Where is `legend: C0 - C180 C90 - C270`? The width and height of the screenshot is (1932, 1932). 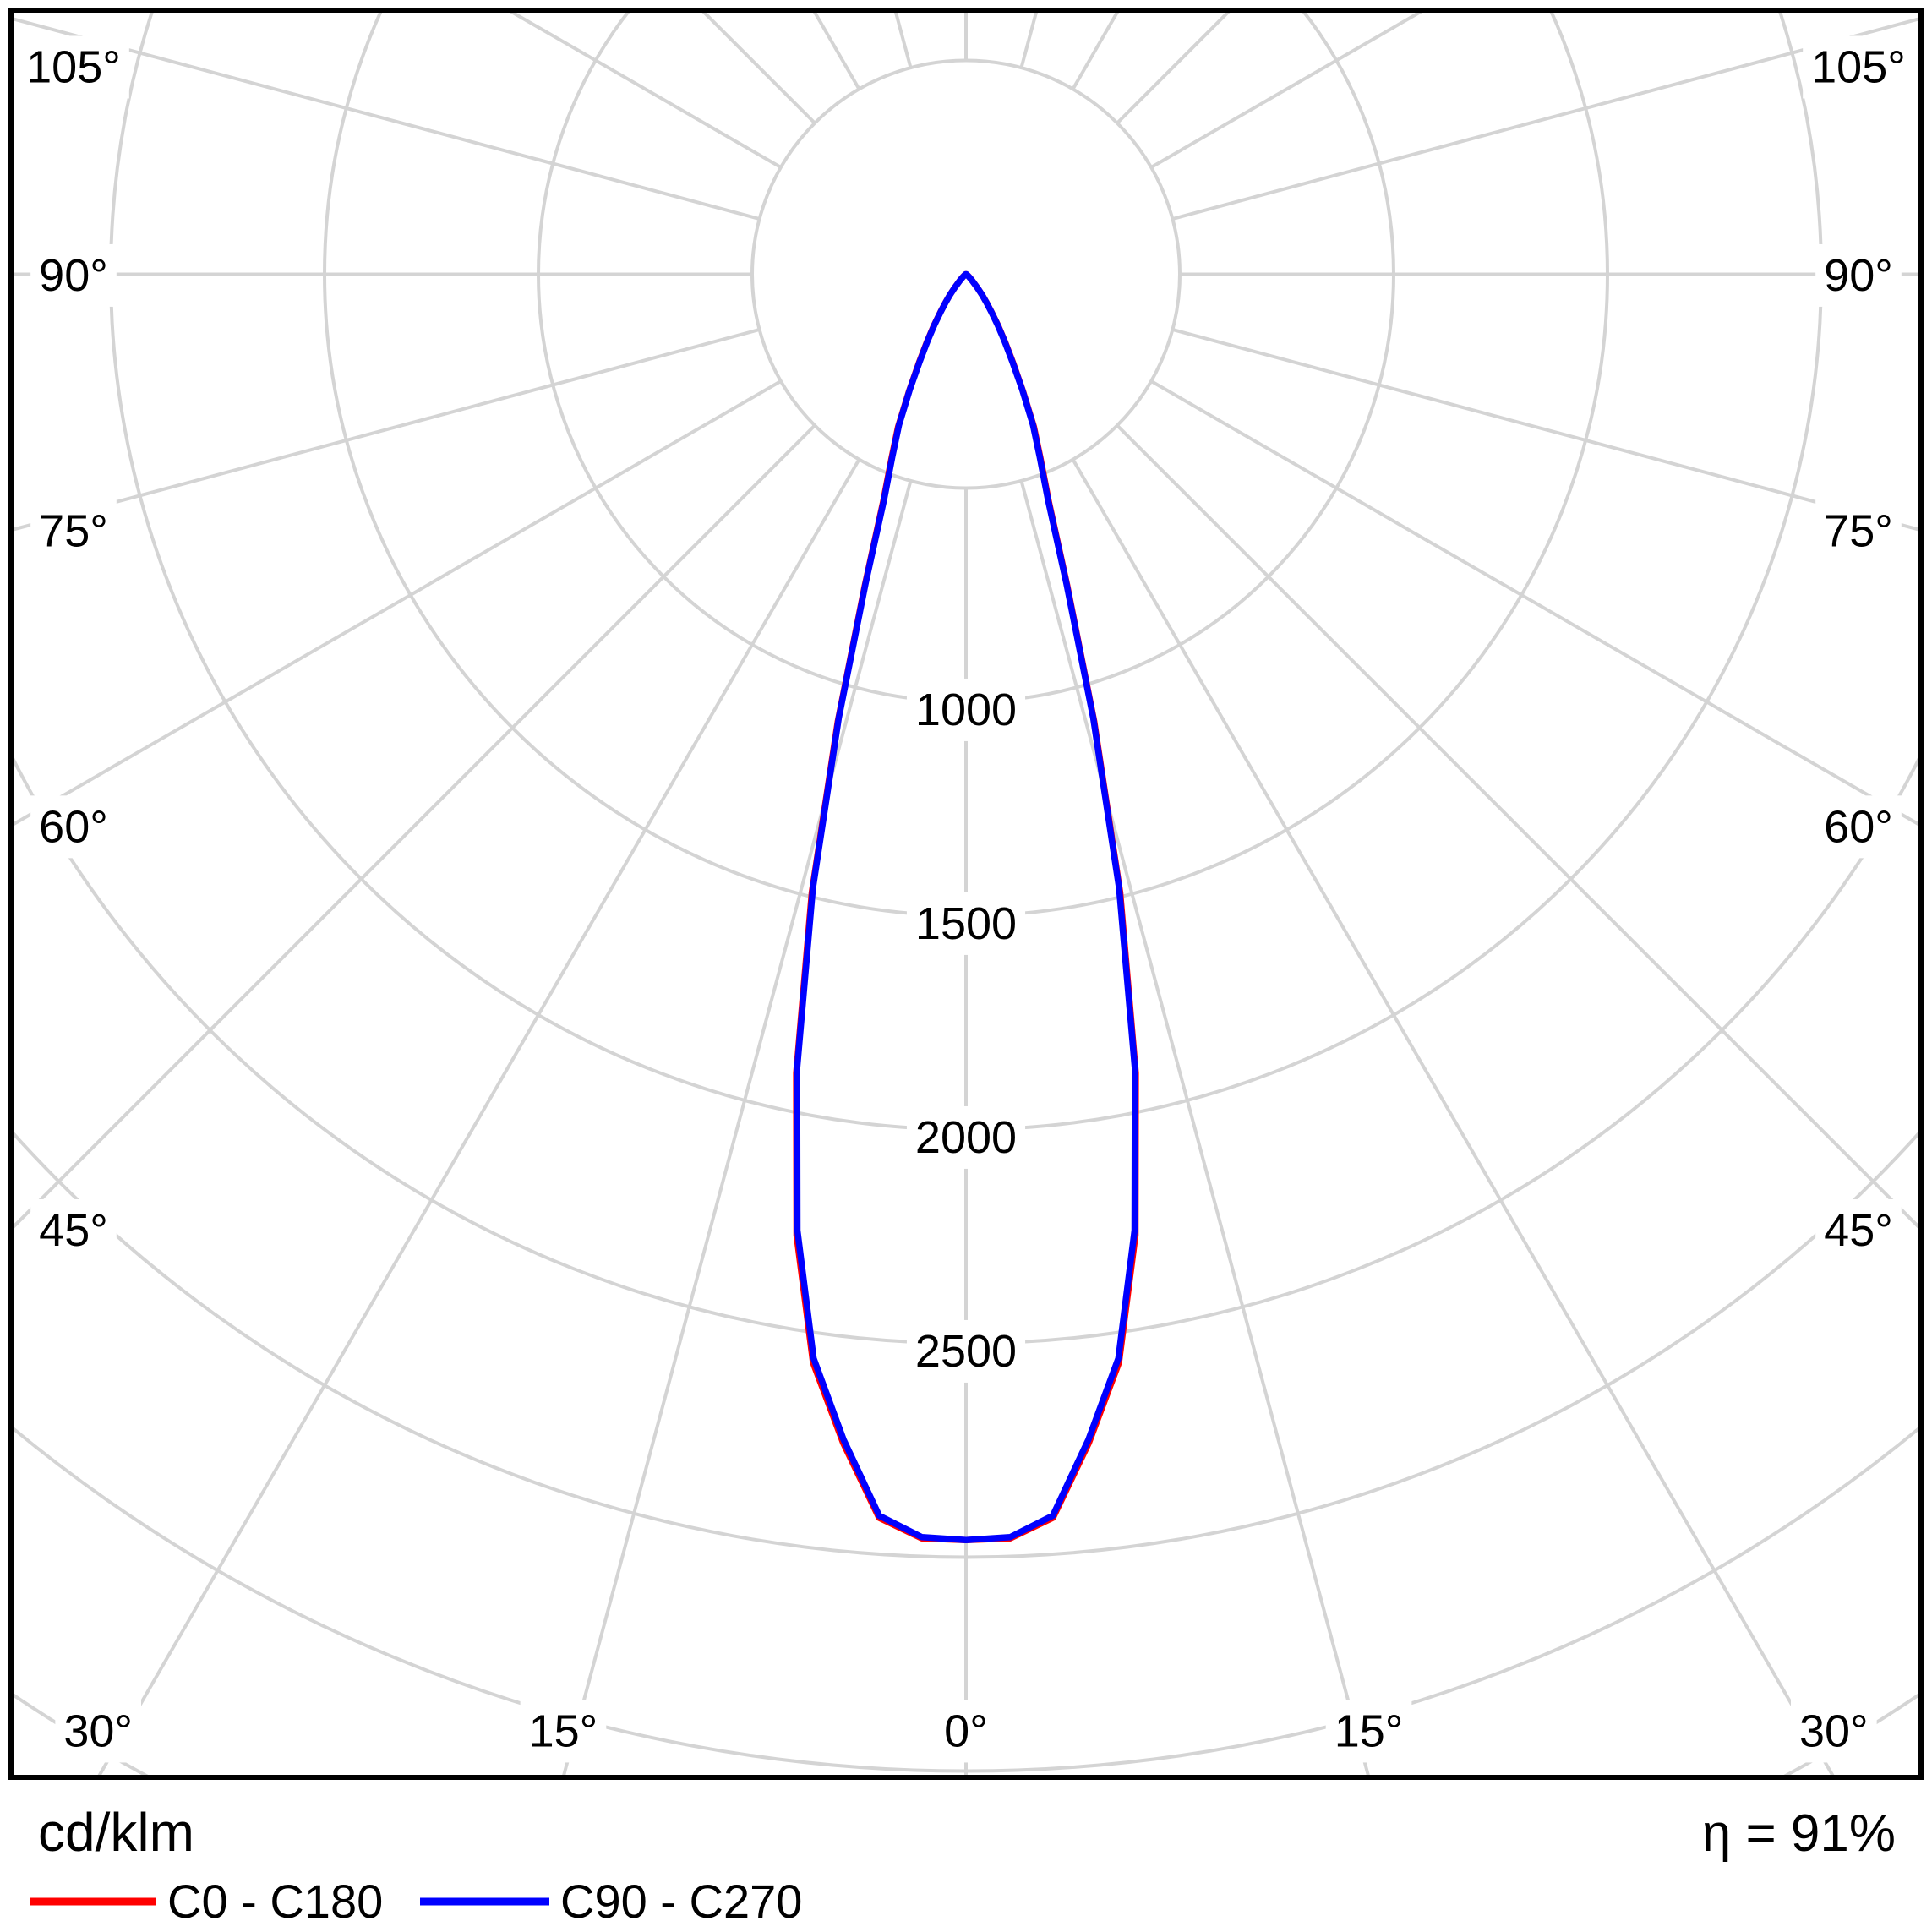 legend: C0 - C180 C90 - C270 is located at coordinates (416, 1901).